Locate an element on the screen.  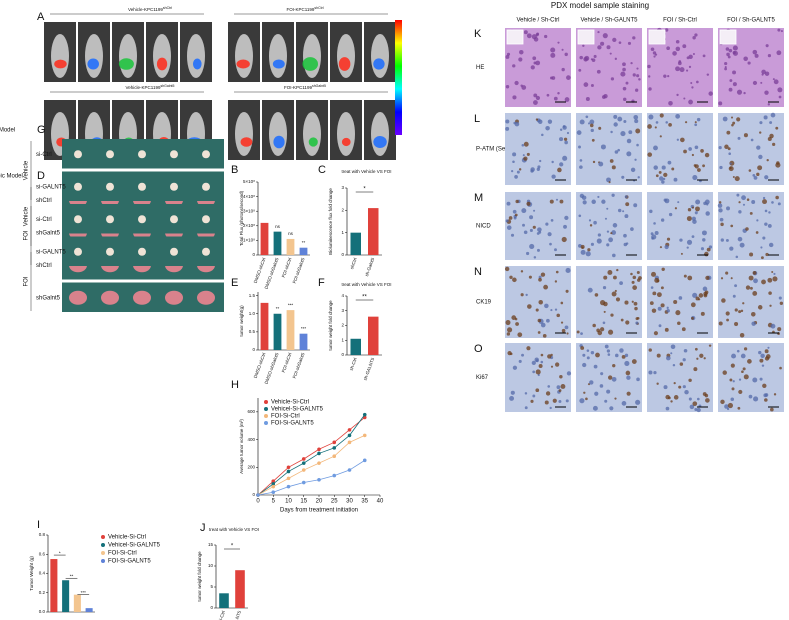
panel-title: PDX Model is located at coordinates (7, 131).